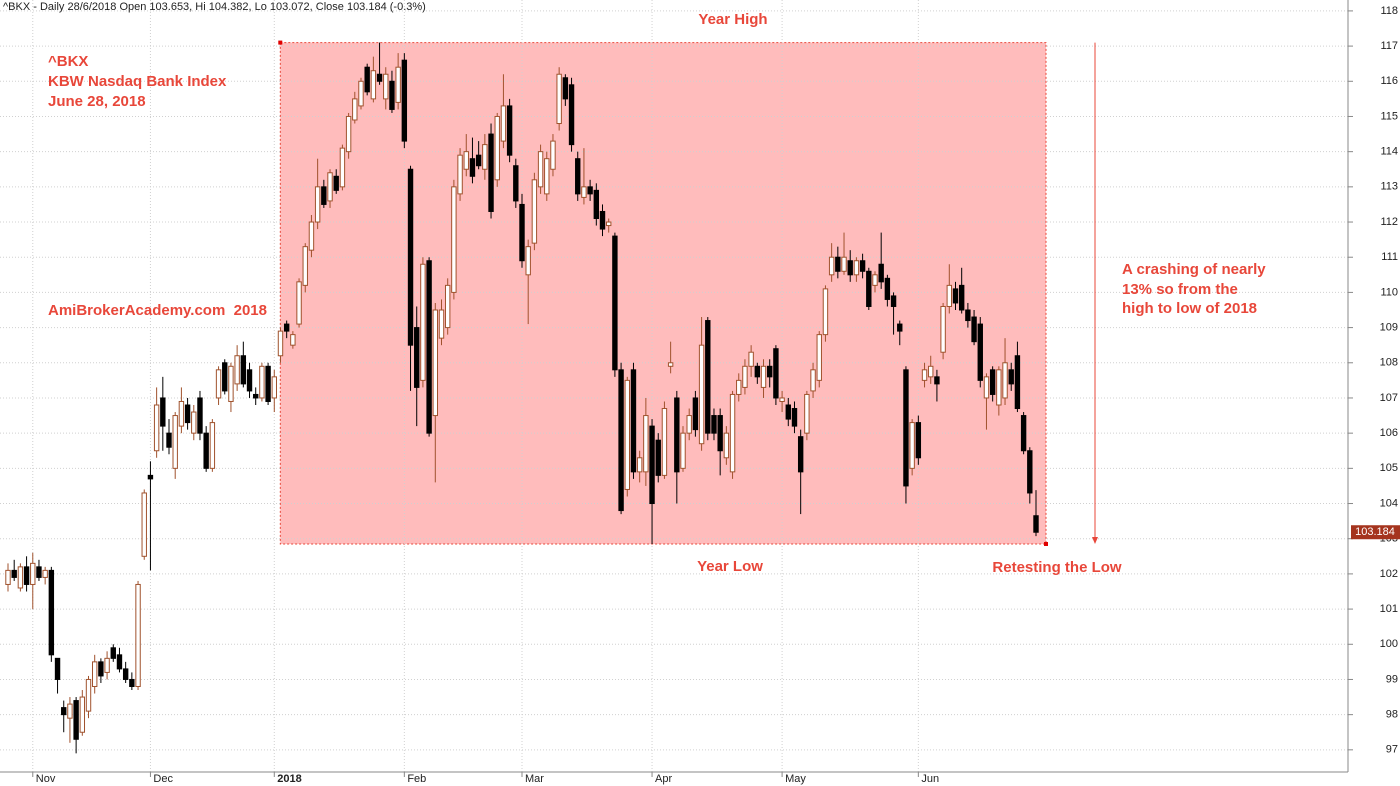  I want to click on last-value-label: 103.184, so click(1375, 532).